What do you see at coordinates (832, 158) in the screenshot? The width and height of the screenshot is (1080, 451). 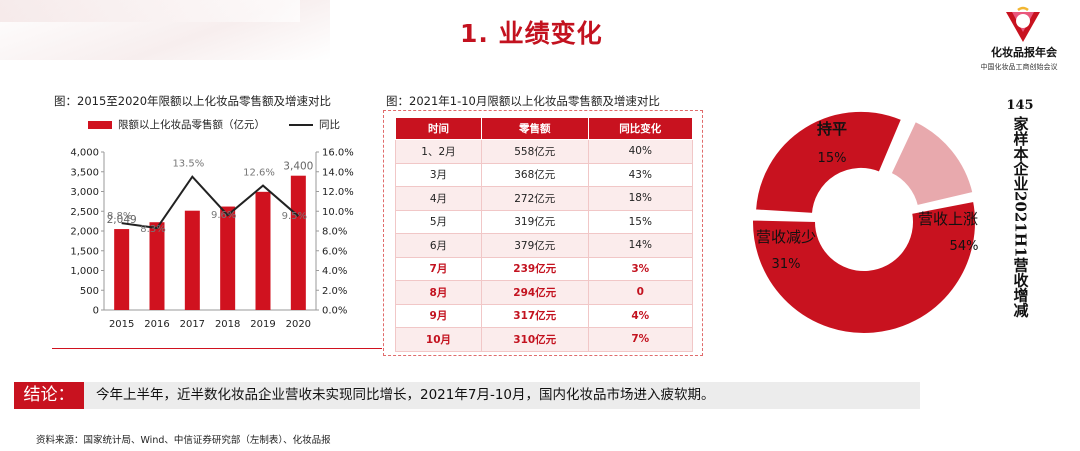 I see `donut-value-label: 15%` at bounding box center [832, 158].